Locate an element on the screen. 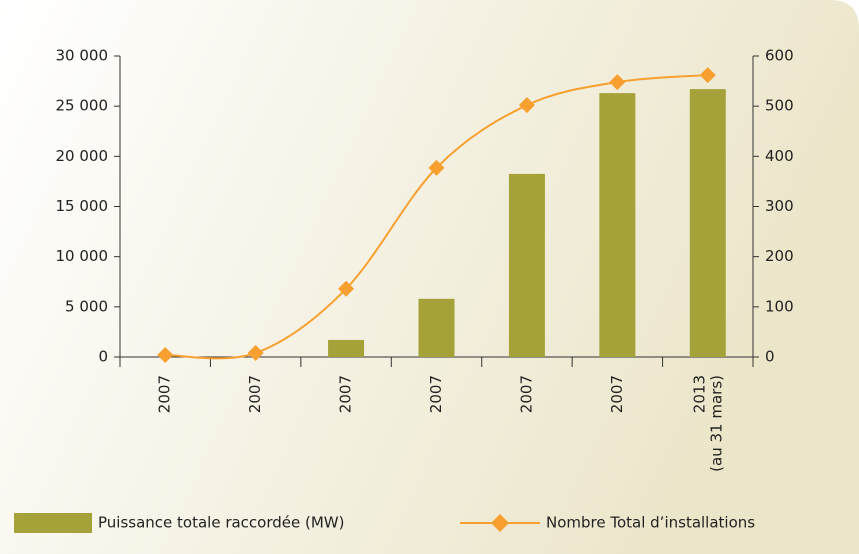 The width and height of the screenshot is (859, 554). y2-tick-label: 400 is located at coordinates (779, 156).